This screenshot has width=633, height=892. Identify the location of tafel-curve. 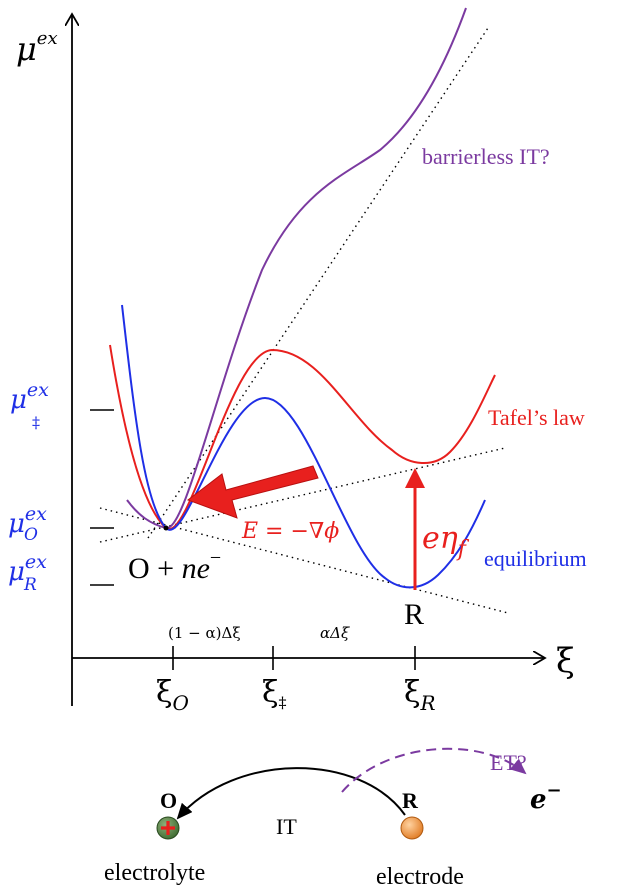
(302, 437).